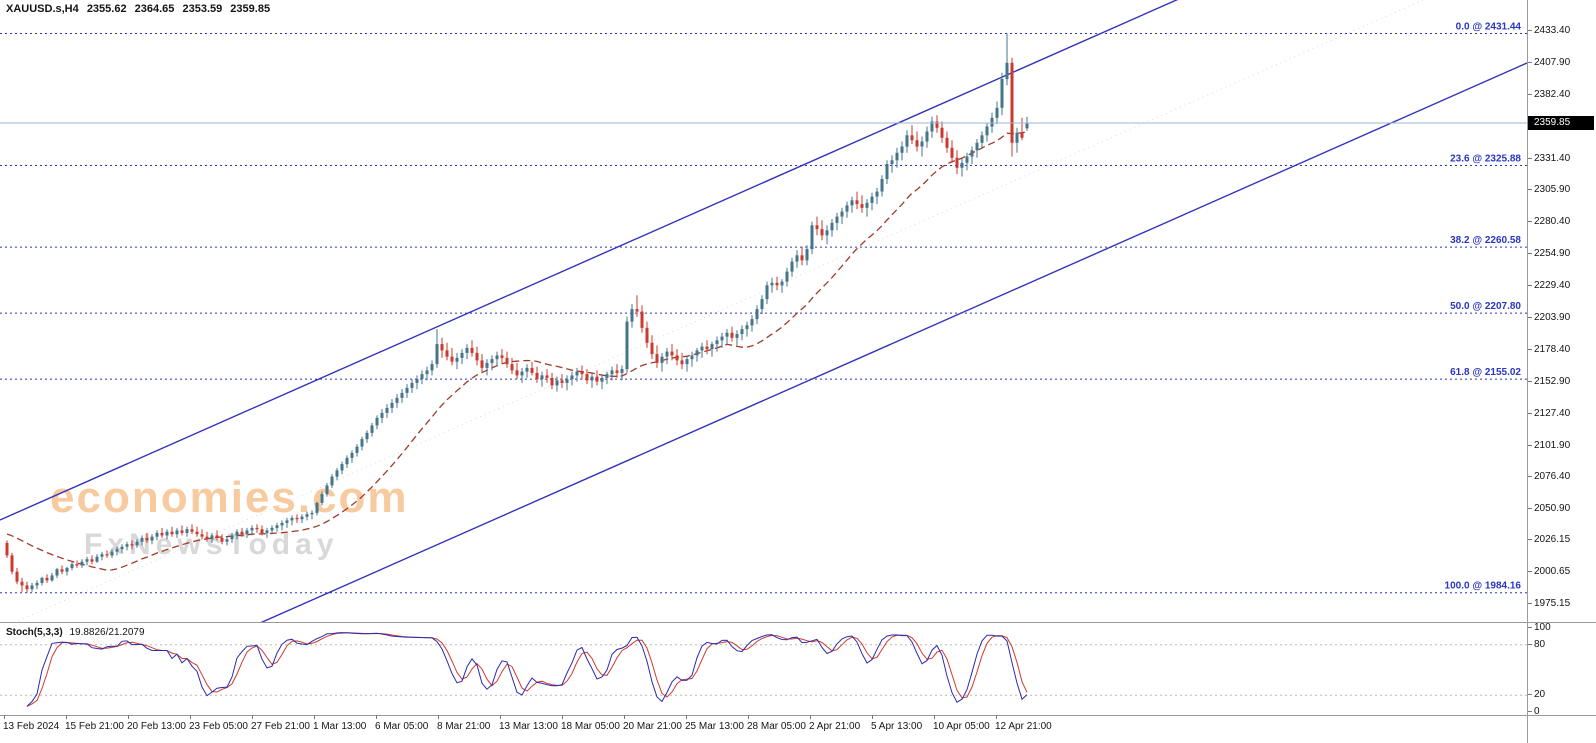 The height and width of the screenshot is (743, 1596). I want to click on watermark-brand: economies.com, so click(229, 497).